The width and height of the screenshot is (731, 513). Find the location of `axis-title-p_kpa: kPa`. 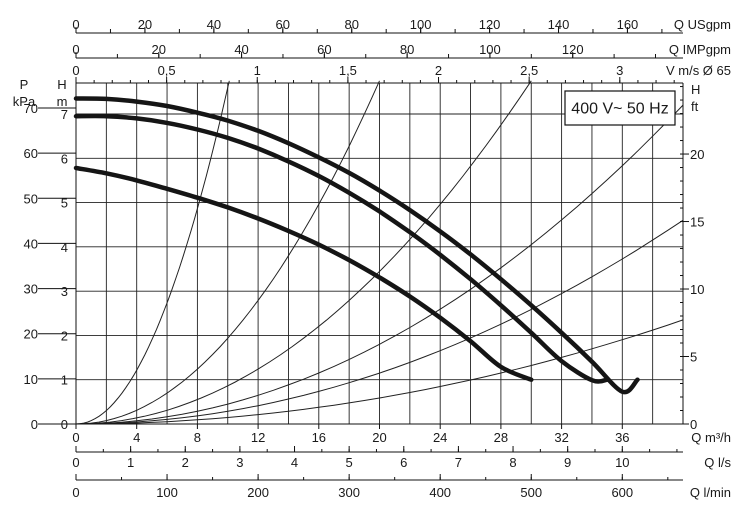

axis-title-p_kpa: kPa is located at coordinates (24, 101).